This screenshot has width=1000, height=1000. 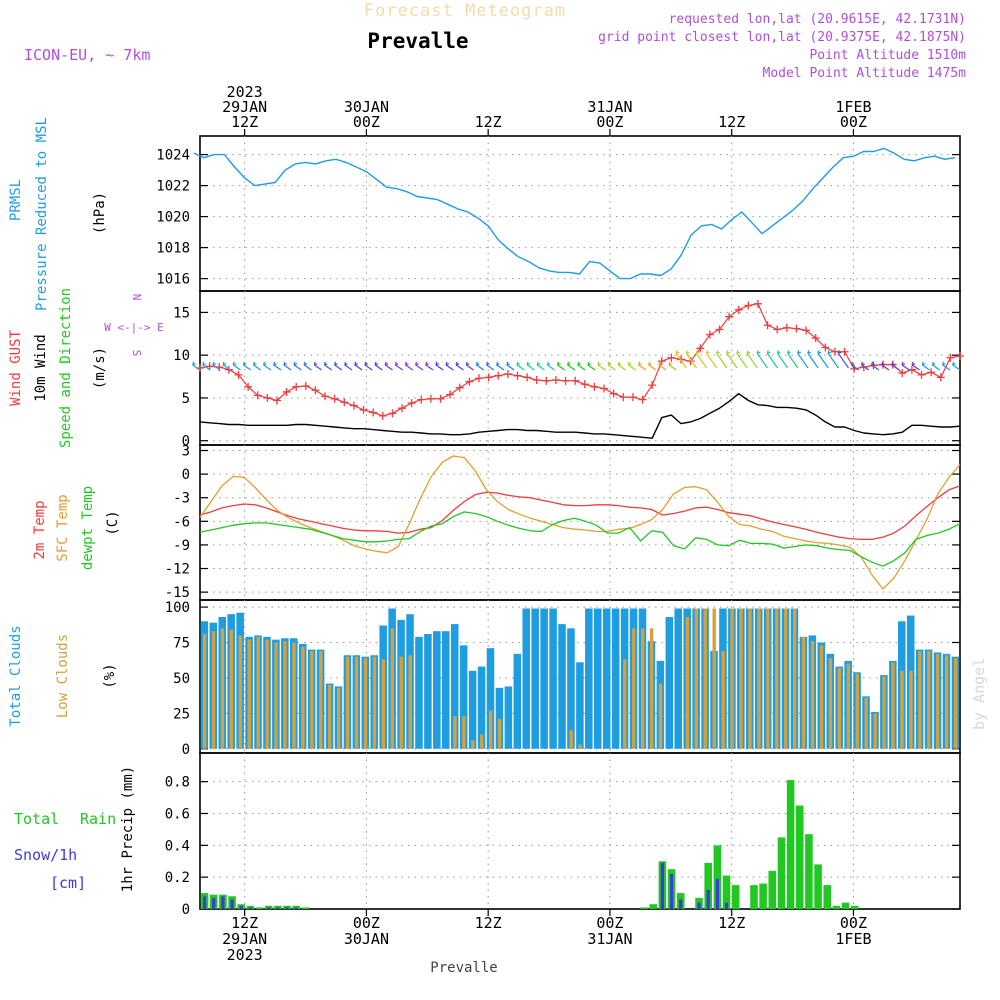 What do you see at coordinates (134, 327) in the screenshot?
I see `compass-west-east: W <-|-> E` at bounding box center [134, 327].